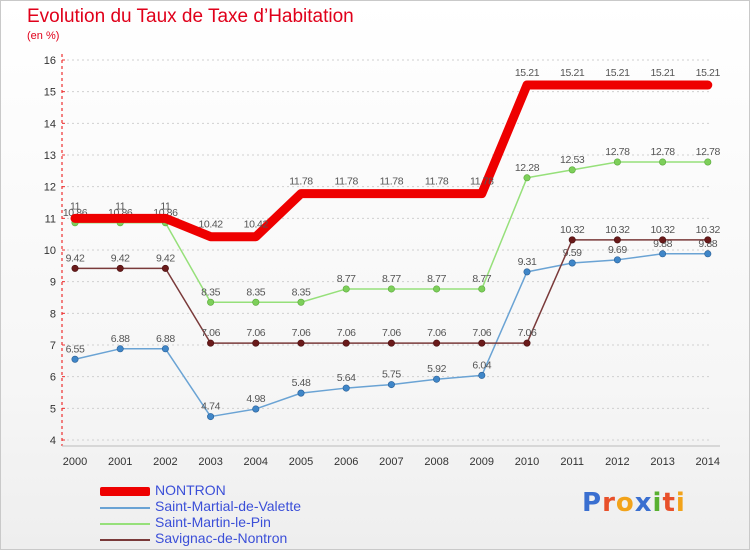  Describe the element at coordinates (592, 503) in the screenshot. I see `logo-letter: P` at that location.